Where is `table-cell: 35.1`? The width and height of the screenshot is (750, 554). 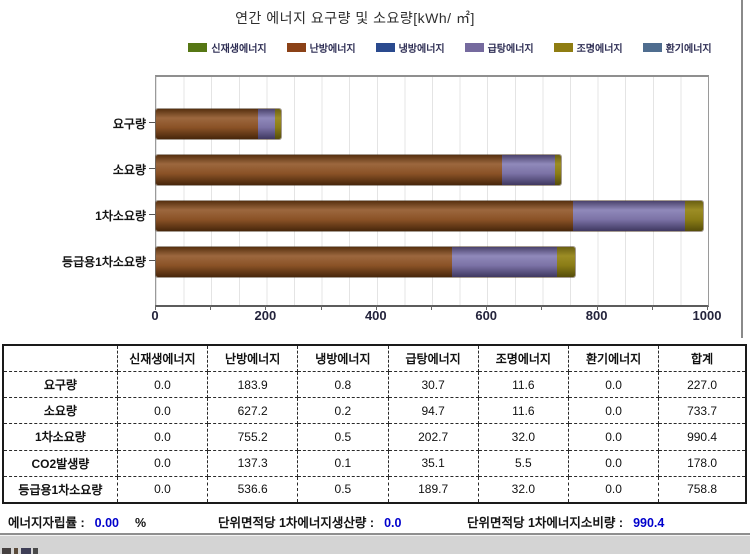 table-cell: 35.1 is located at coordinates (433, 463).